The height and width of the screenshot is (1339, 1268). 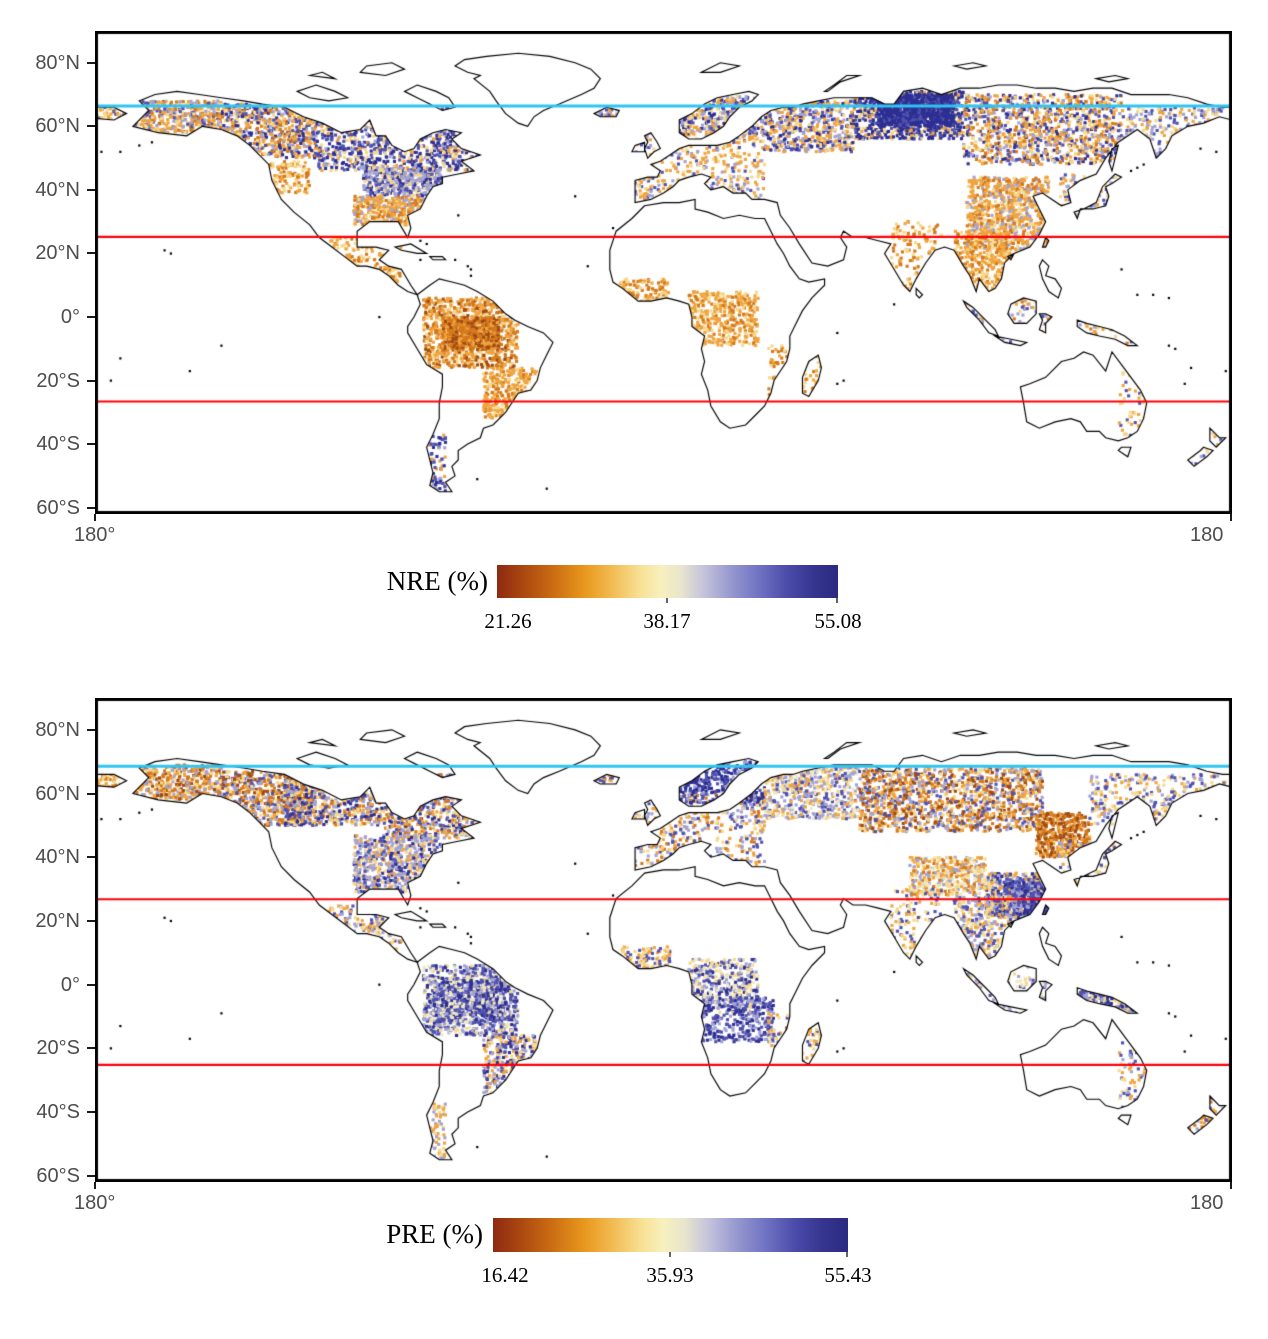 I want to click on pre-colorbar-max-tick, so click(x=847, y=1254).